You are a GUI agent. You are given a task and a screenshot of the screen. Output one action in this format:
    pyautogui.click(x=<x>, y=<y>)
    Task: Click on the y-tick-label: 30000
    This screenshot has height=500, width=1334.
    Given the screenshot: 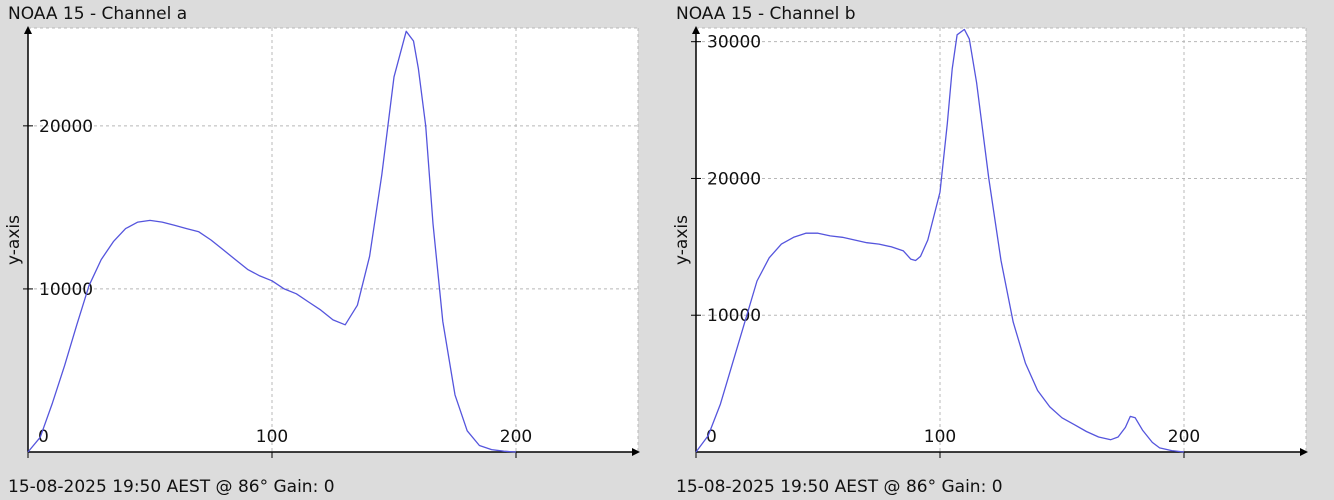 What is the action you would take?
    pyautogui.click(x=734, y=43)
    